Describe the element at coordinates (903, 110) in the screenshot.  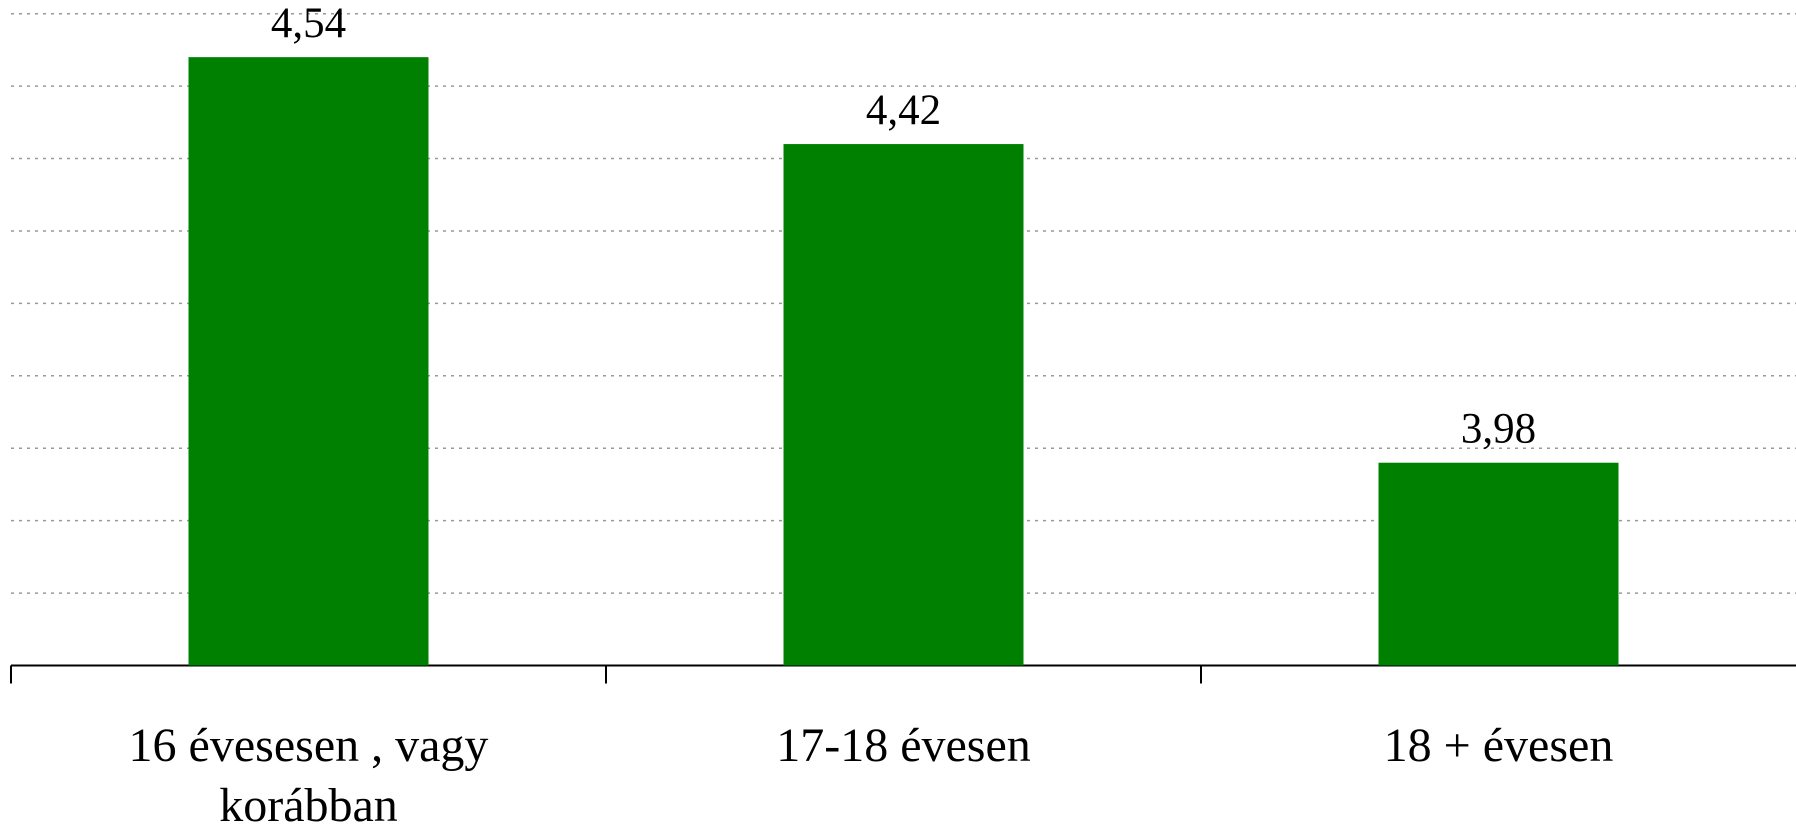
I see `value-label: 4,42` at that location.